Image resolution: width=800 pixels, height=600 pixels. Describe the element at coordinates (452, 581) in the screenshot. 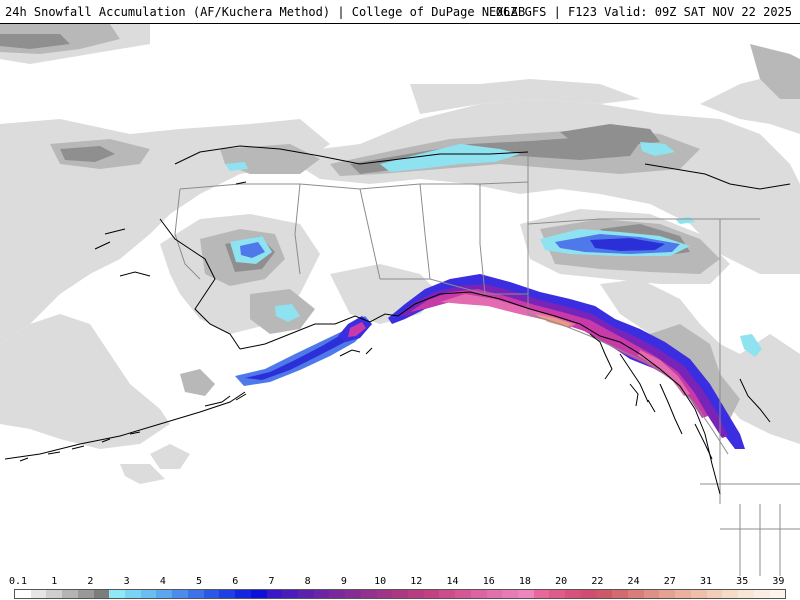

I see `legend-label: 14` at that location.